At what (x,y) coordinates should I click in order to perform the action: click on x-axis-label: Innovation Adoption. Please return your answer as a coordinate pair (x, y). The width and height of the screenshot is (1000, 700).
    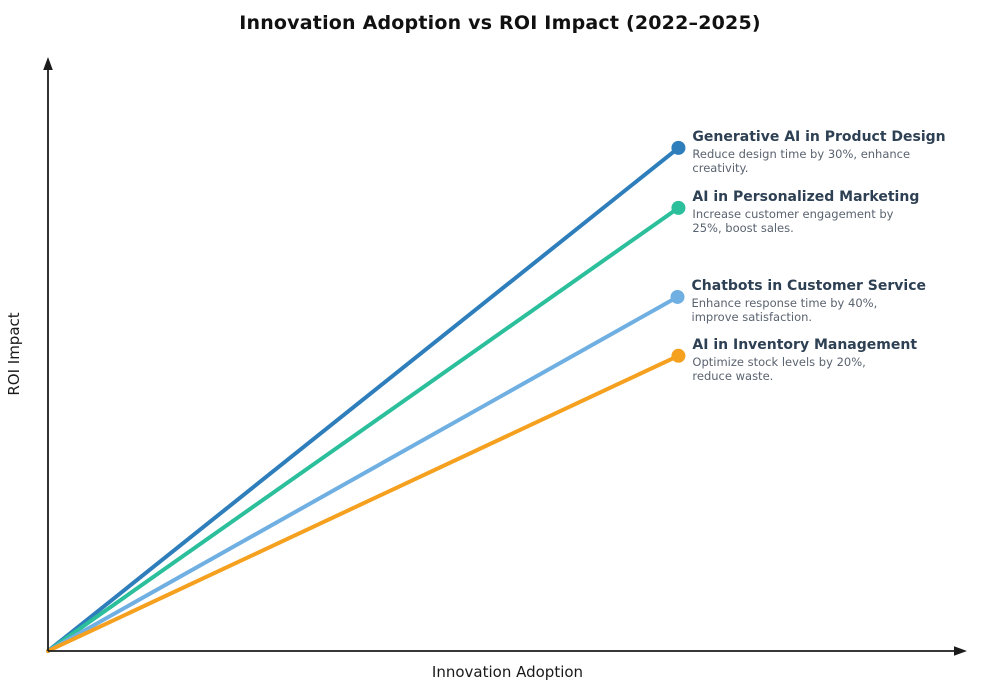
    Looking at the image, I should click on (507, 672).